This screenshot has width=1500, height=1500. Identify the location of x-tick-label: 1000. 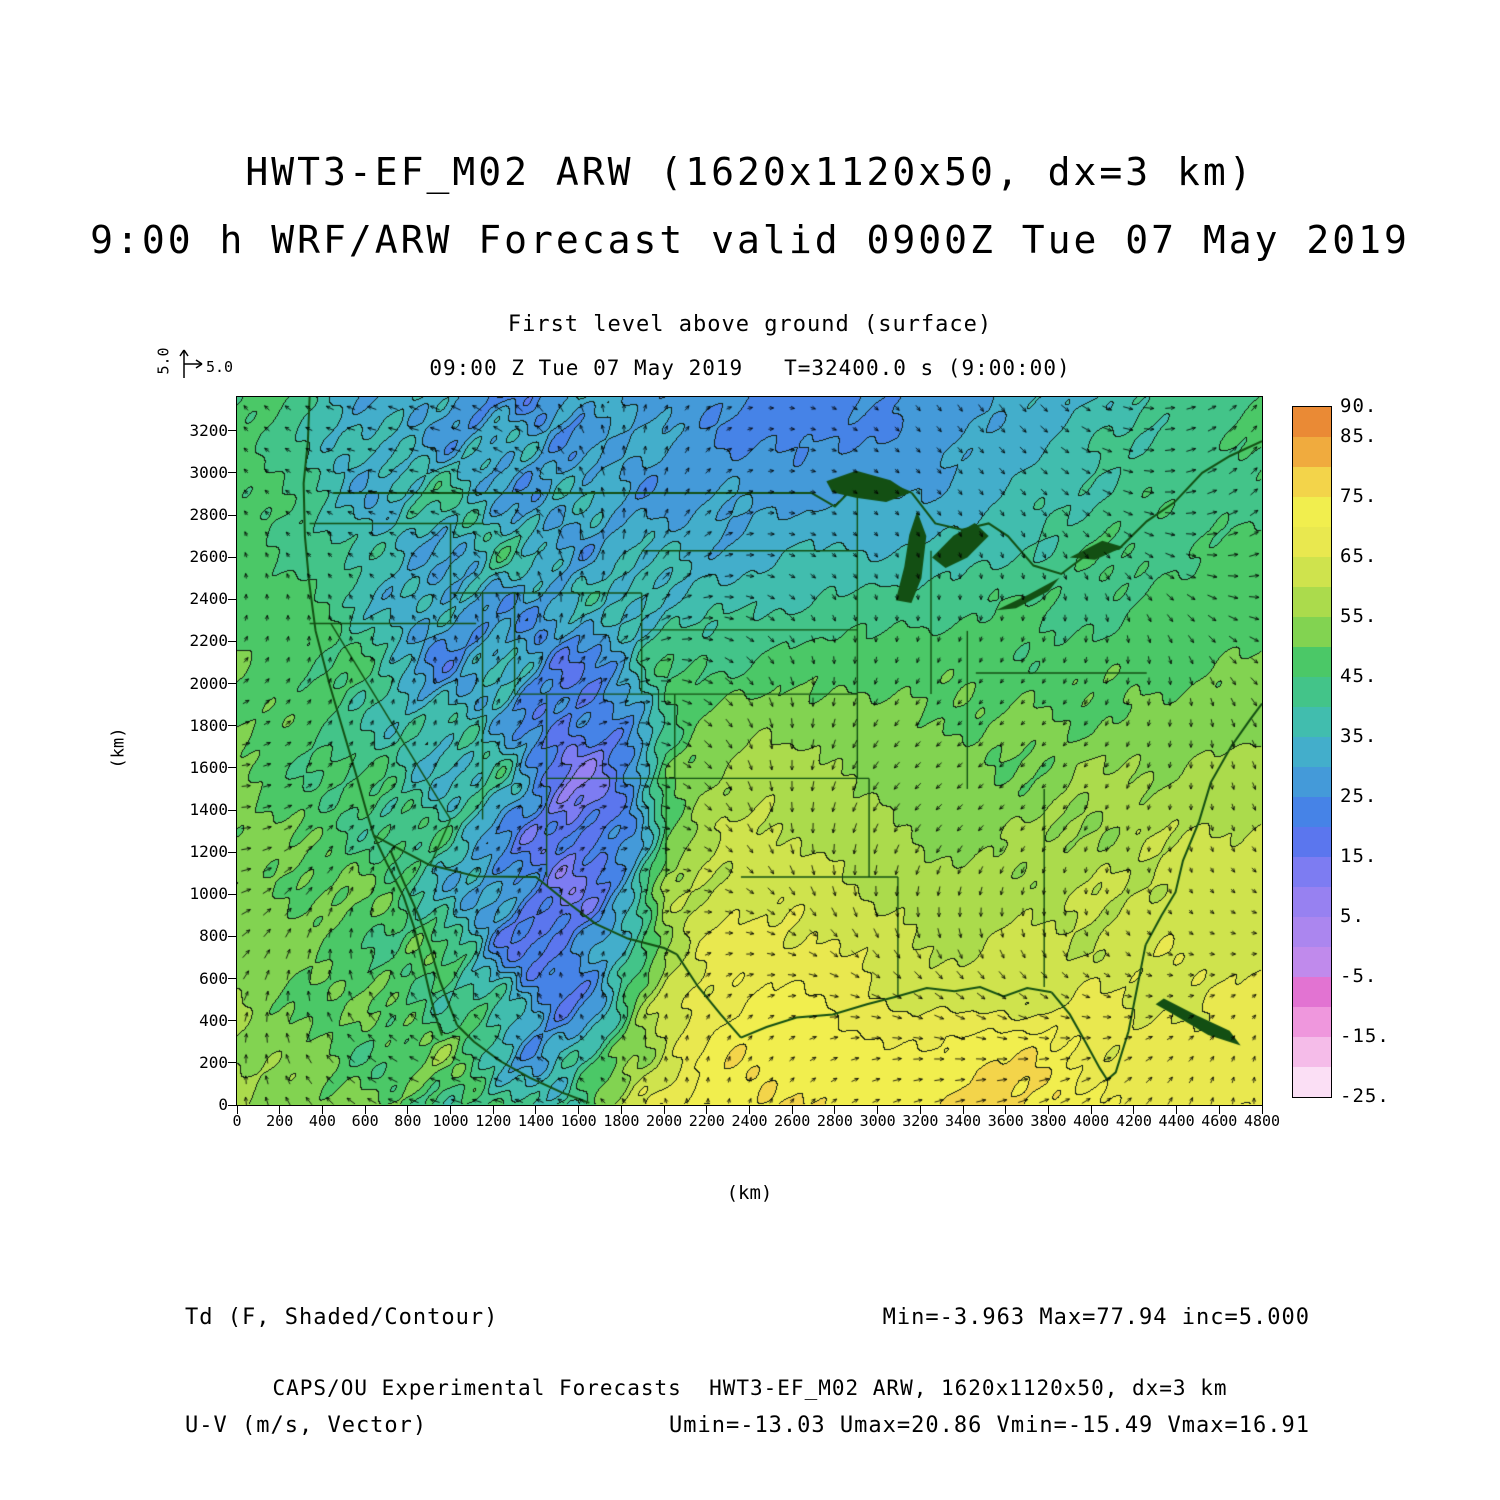
(450, 1121).